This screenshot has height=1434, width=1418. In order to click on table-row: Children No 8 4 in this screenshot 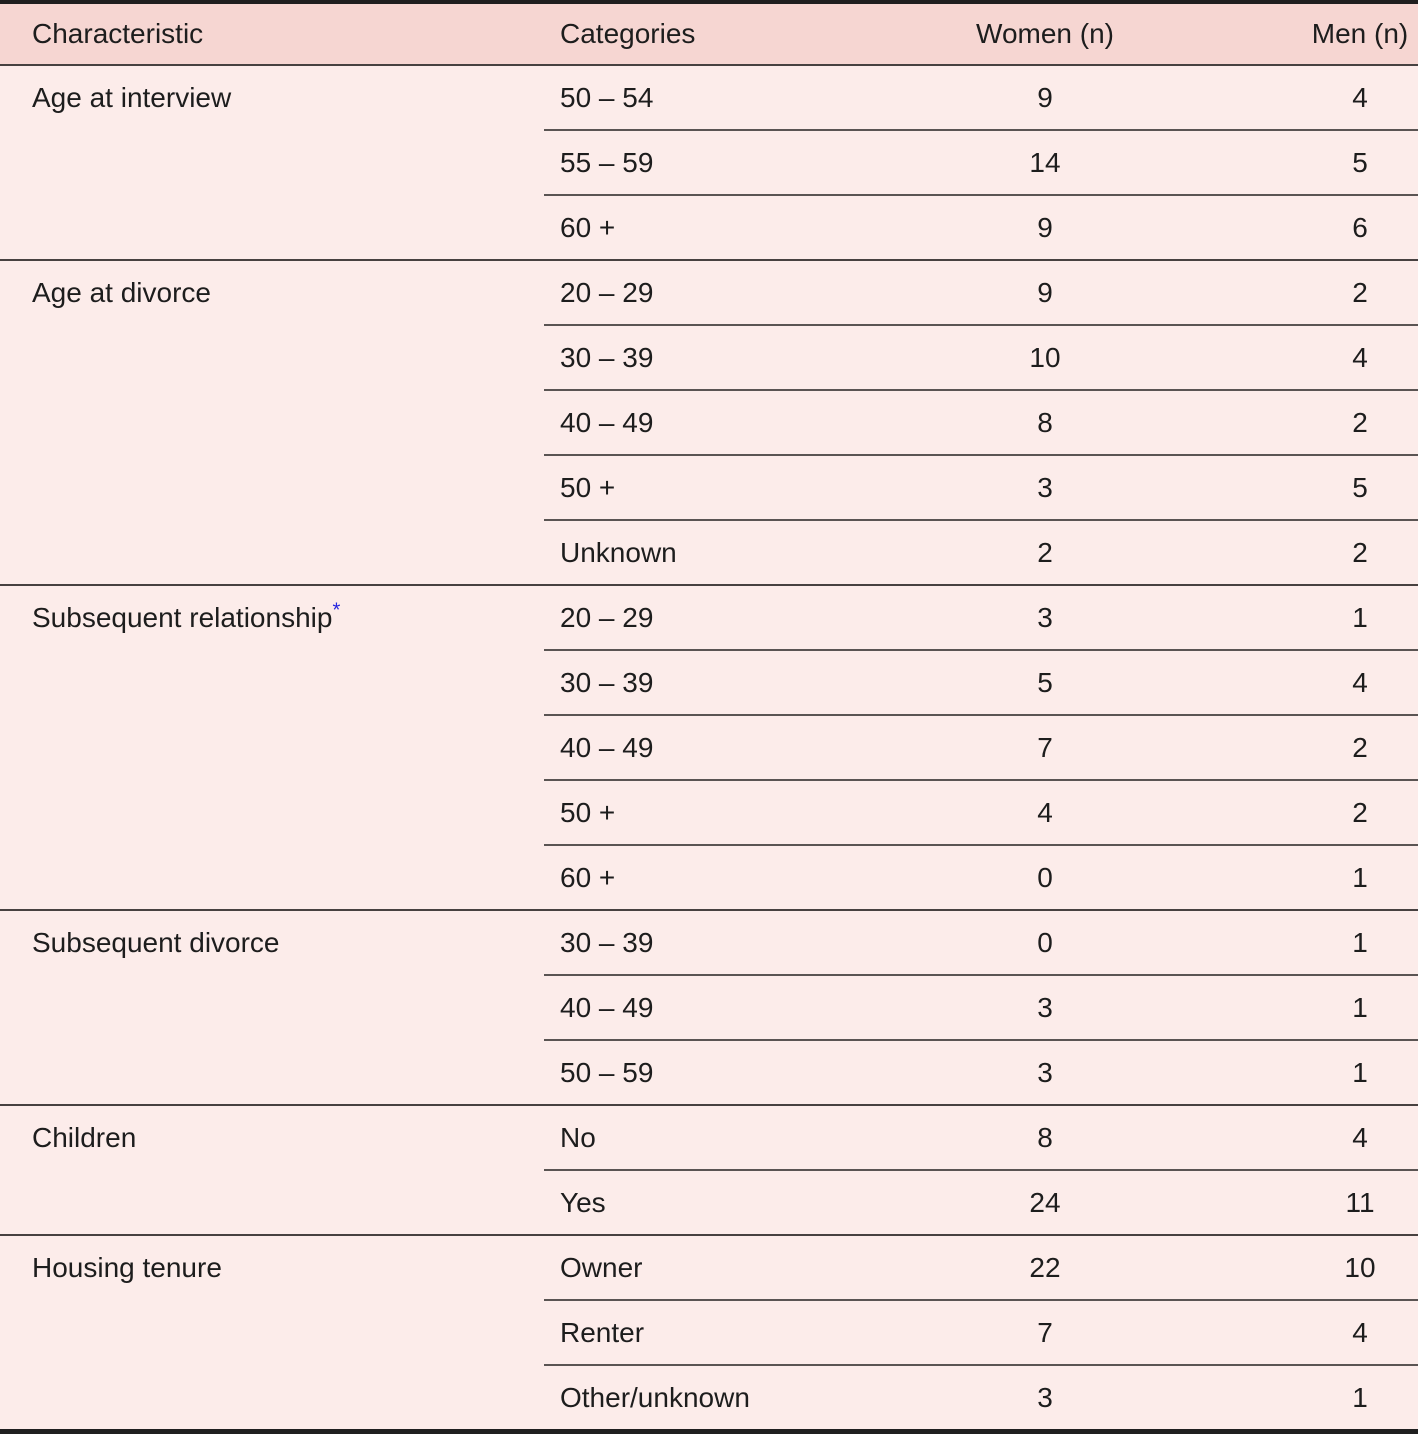, I will do `click(709, 1169)`.